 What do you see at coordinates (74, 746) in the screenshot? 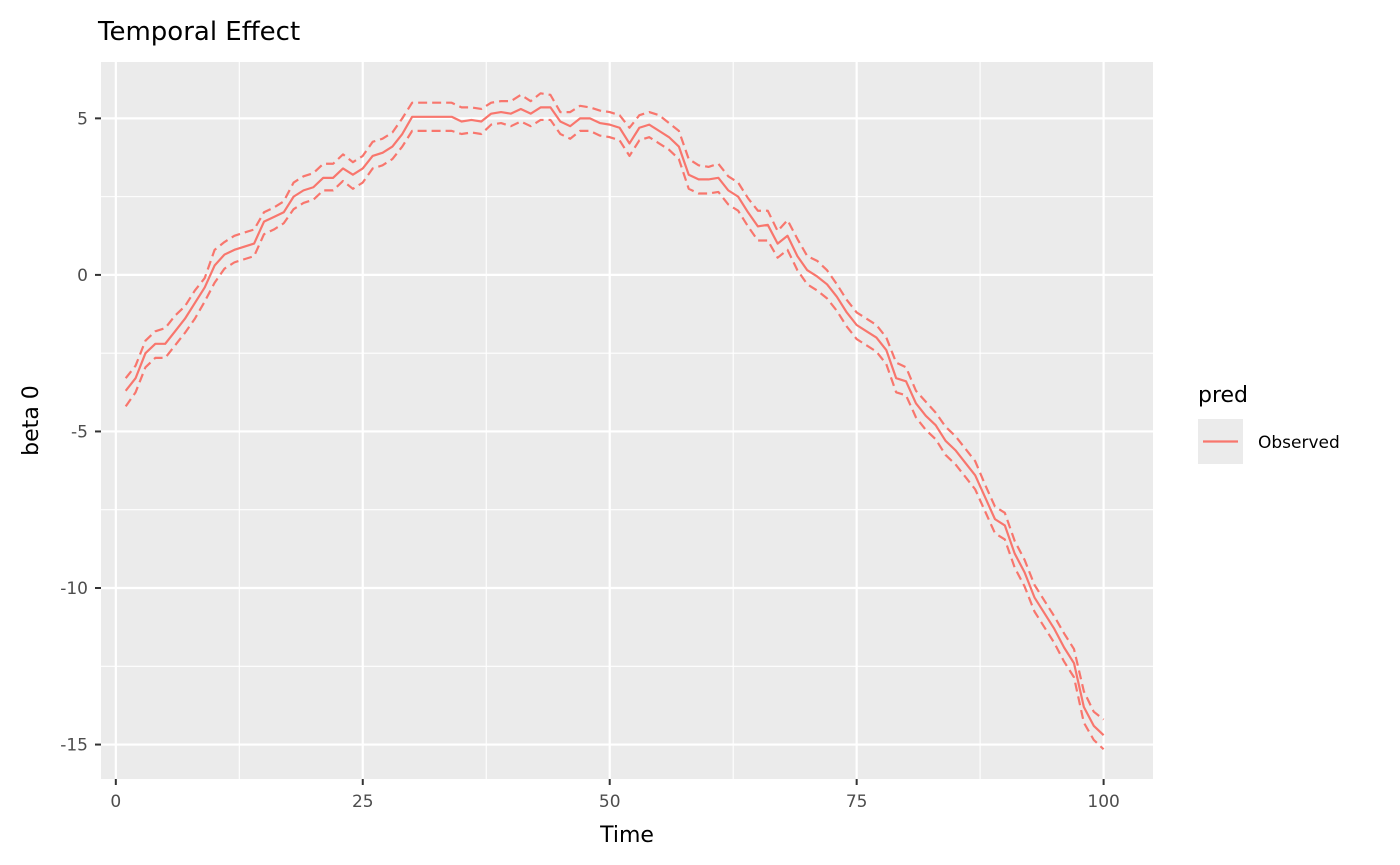
I see `y-tick-label: -15` at bounding box center [74, 746].